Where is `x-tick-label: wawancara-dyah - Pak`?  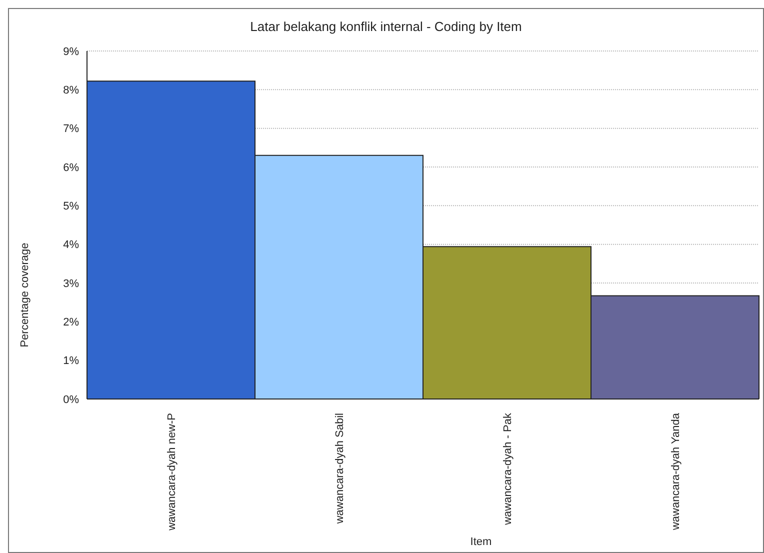
x-tick-label: wawancara-dyah - Pak is located at coordinates (508, 469).